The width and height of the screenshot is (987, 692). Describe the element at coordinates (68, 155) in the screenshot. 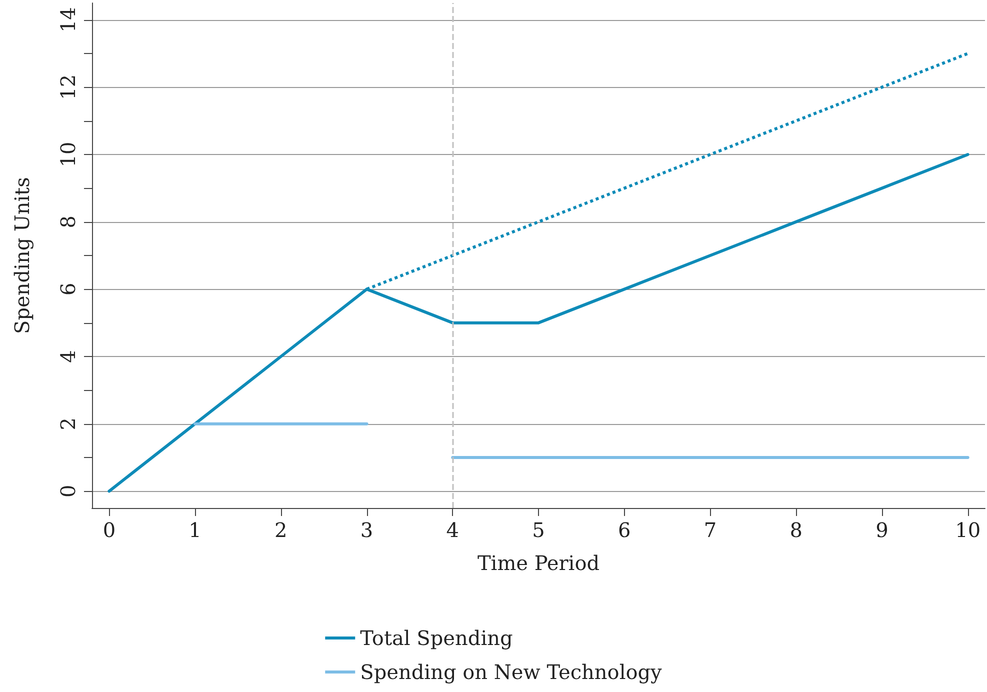

I see `y-tick-label: 10` at that location.